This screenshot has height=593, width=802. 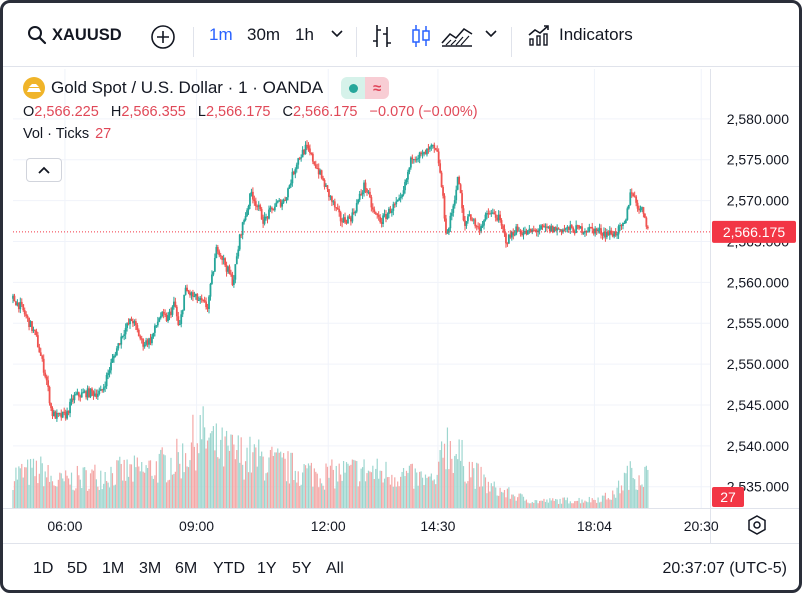 What do you see at coordinates (263, 35) in the screenshot?
I see `interval-30m: 30m` at bounding box center [263, 35].